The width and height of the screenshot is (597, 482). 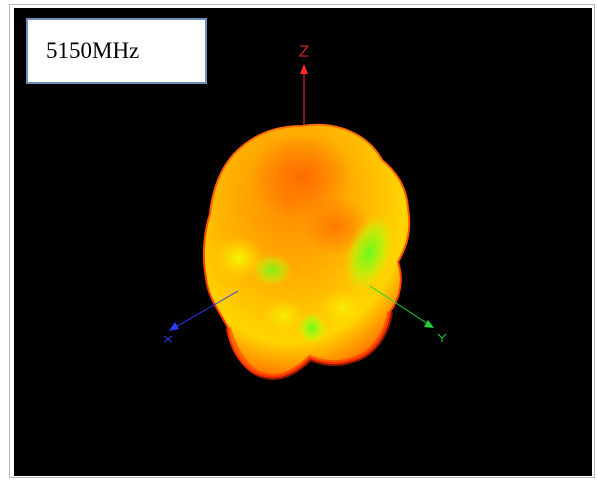 What do you see at coordinates (304, 51) in the screenshot?
I see `z-axis-label` at bounding box center [304, 51].